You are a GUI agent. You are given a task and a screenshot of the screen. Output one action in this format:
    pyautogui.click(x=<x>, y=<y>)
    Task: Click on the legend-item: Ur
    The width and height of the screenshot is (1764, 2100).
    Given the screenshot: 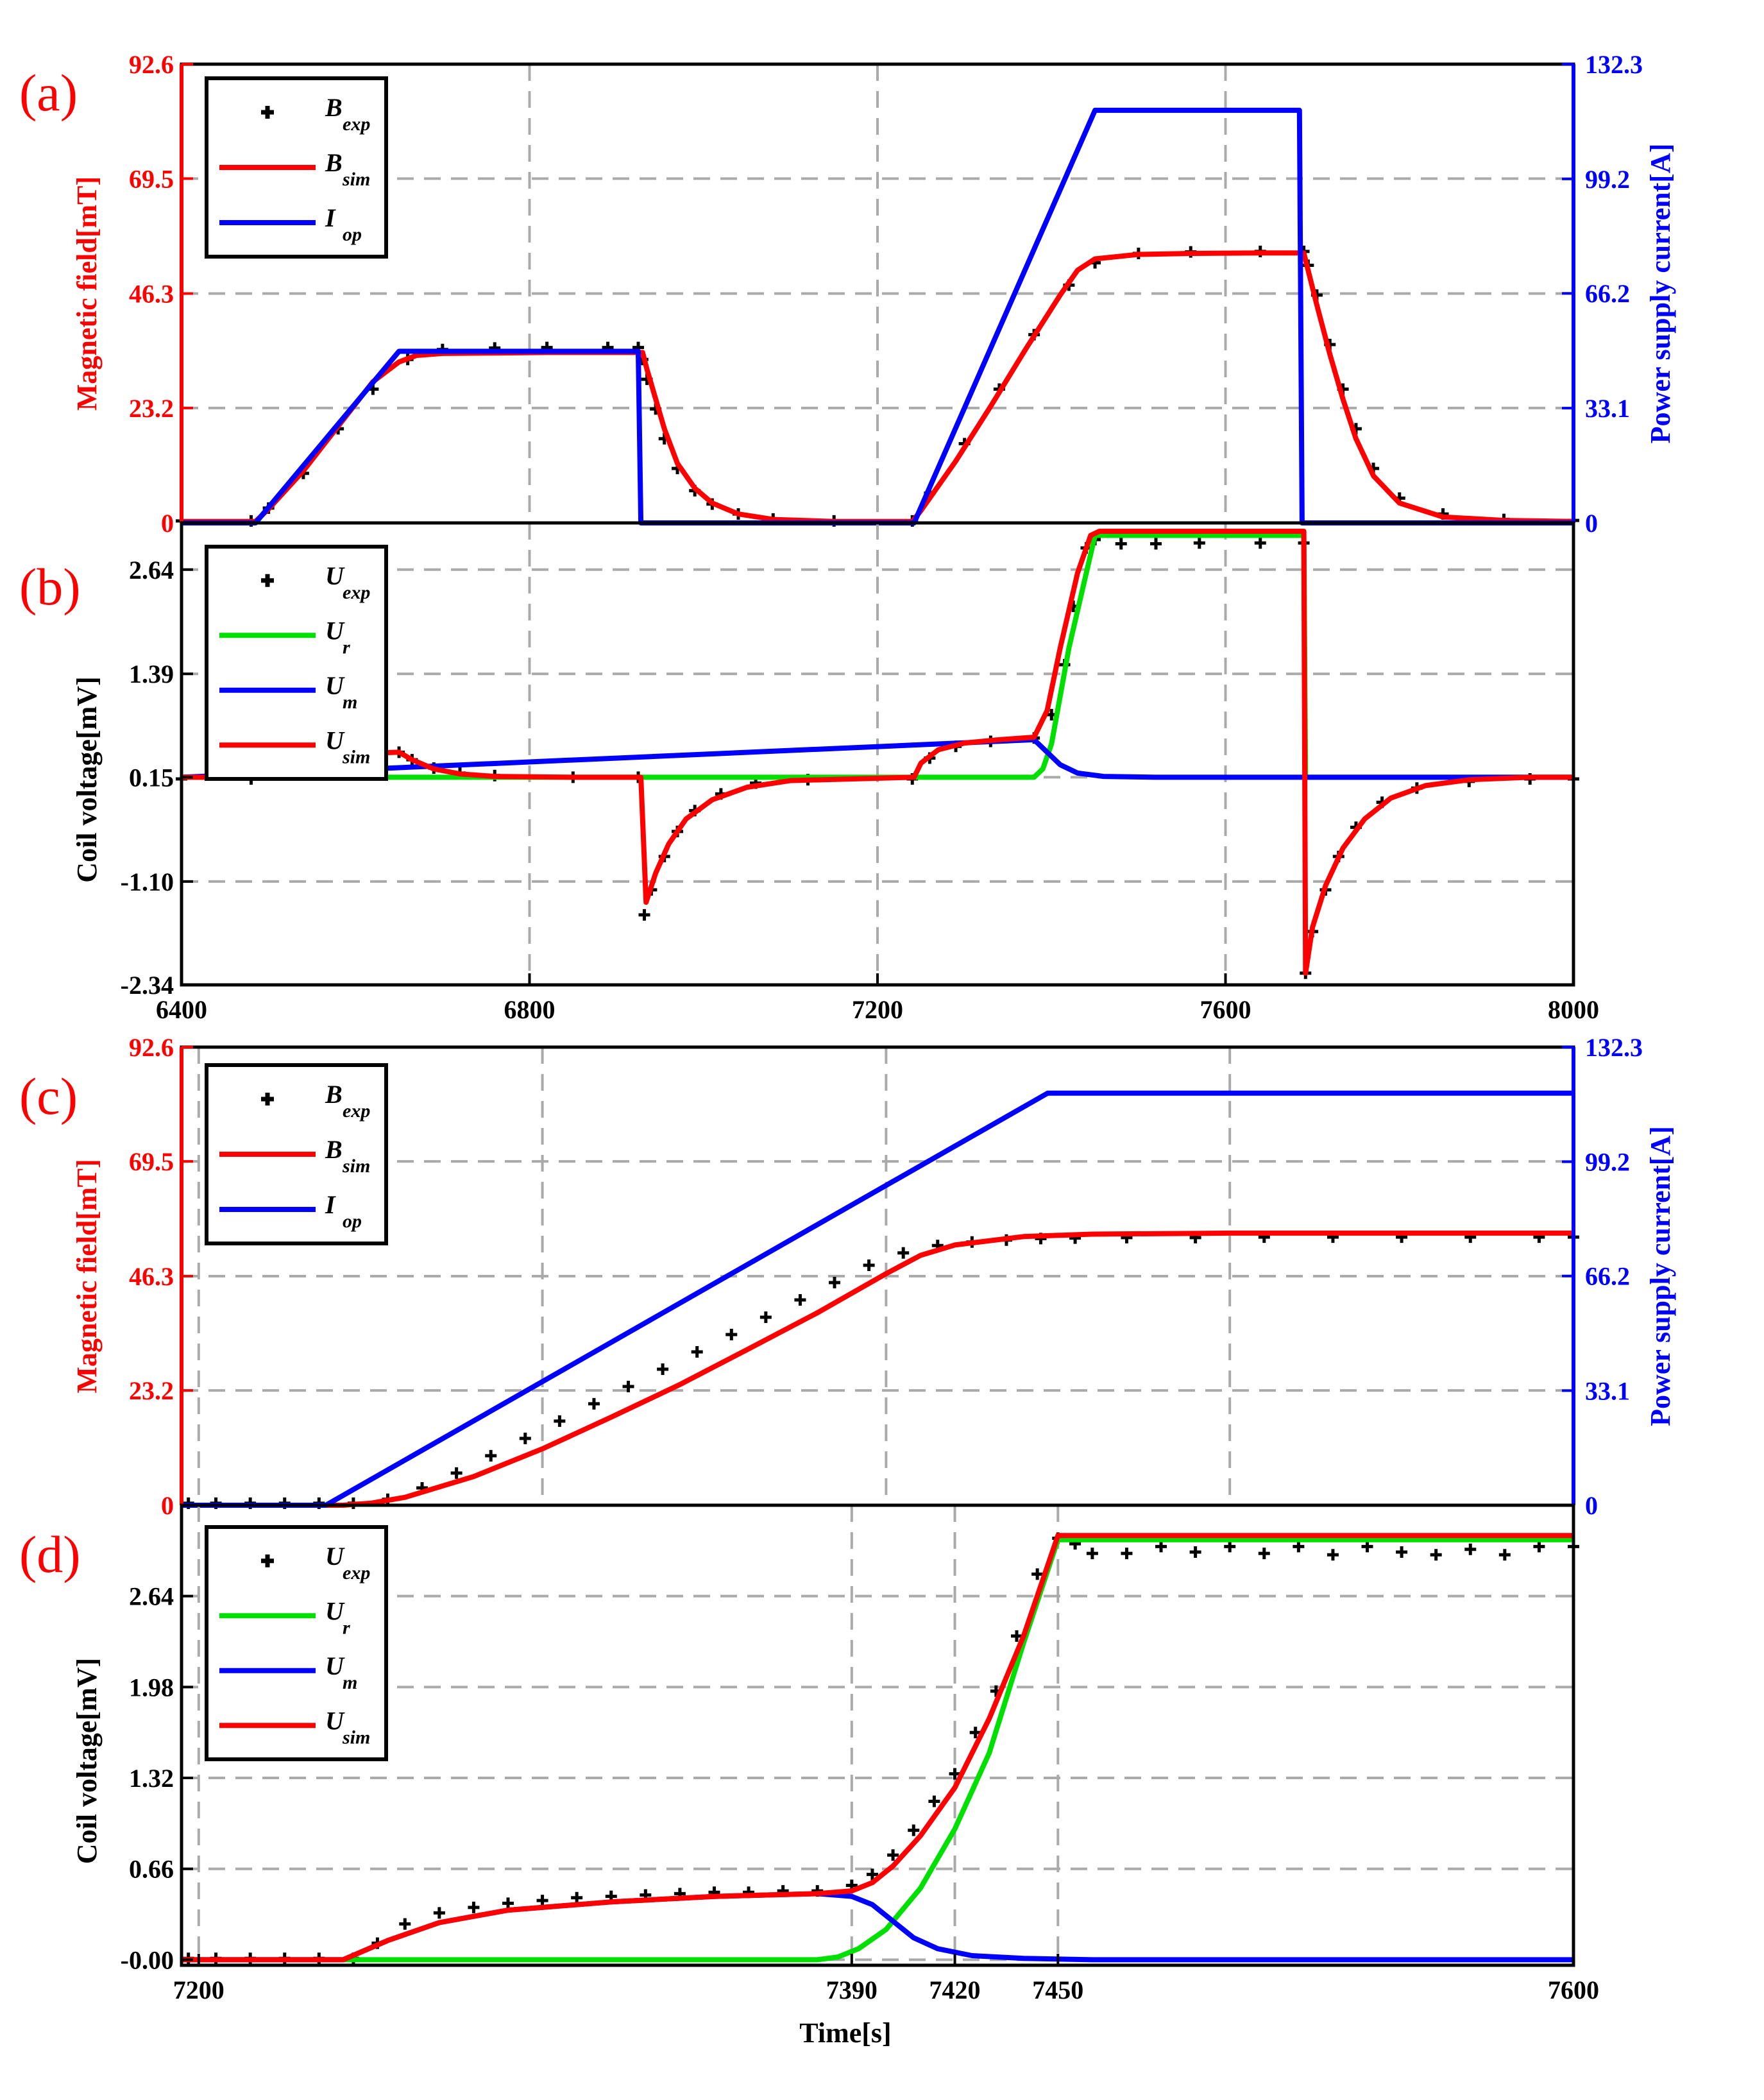 What is the action you would take?
    pyautogui.click(x=284, y=1617)
    